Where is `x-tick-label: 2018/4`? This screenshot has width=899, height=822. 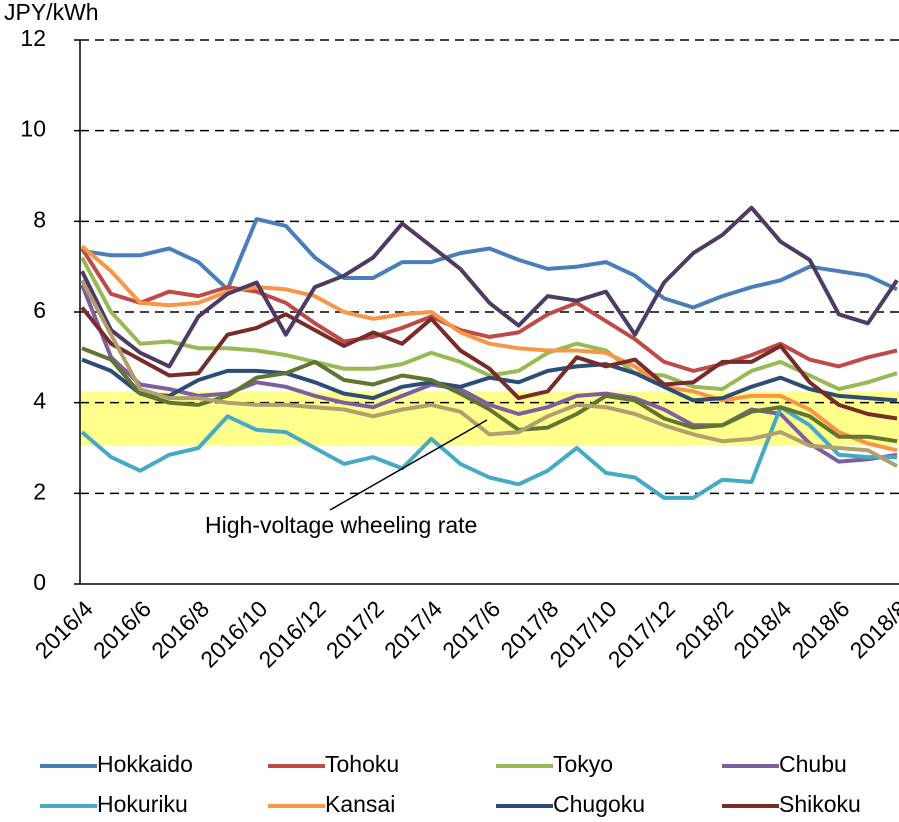
x-tick-label: 2018/4 is located at coordinates (762, 629).